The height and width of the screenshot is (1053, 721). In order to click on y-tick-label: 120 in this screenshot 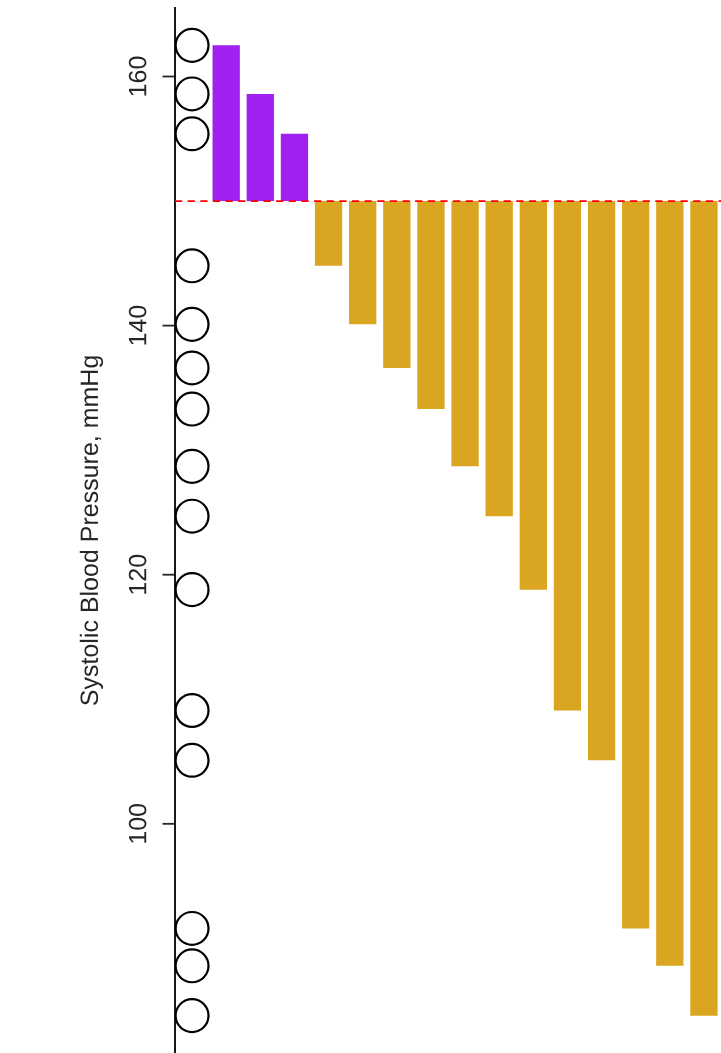, I will do `click(137, 574)`.